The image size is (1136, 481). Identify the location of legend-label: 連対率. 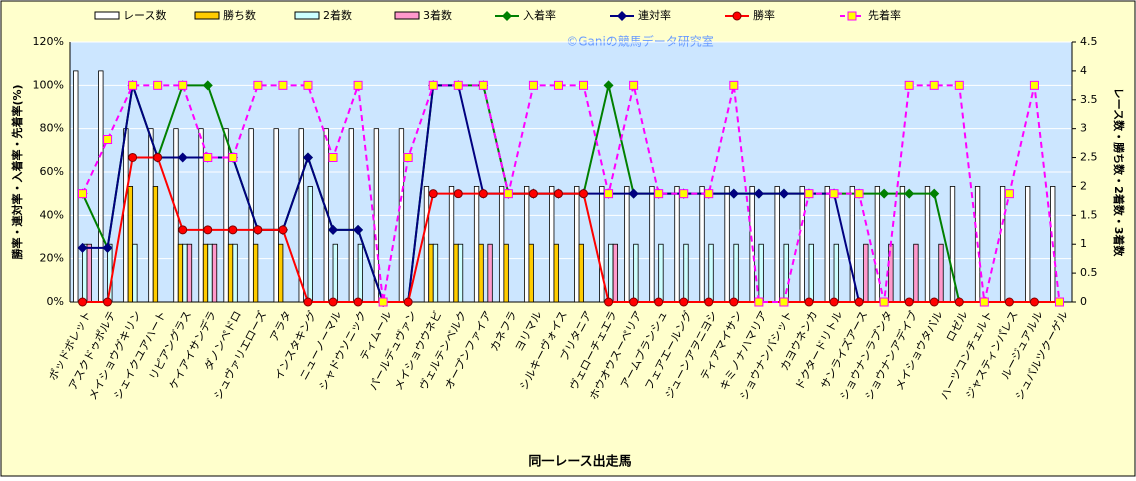
(654, 15).